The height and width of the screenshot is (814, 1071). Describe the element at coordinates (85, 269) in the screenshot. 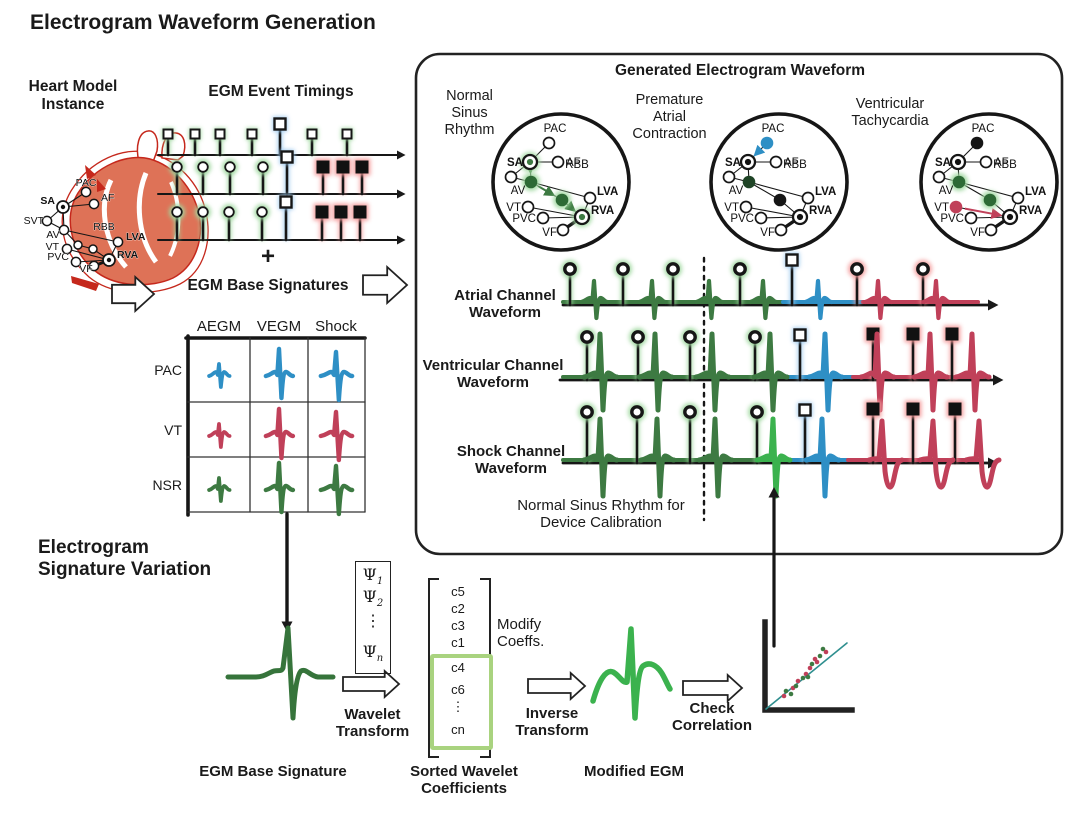

I see `heart-node-label-vf: VF` at that location.